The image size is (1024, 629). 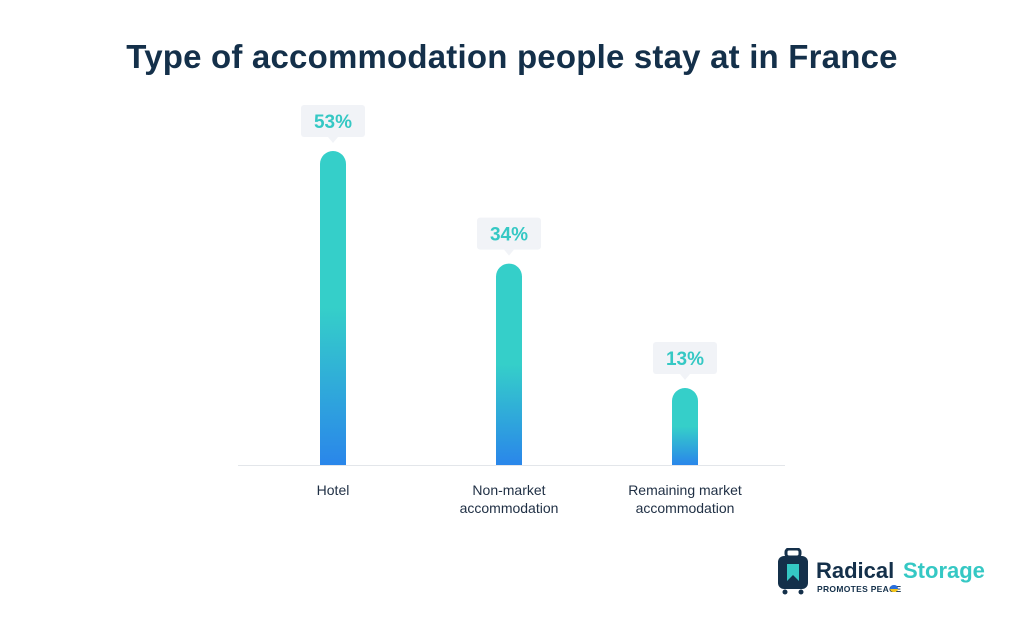 I want to click on data-label-text: 13%, so click(x=685, y=359).